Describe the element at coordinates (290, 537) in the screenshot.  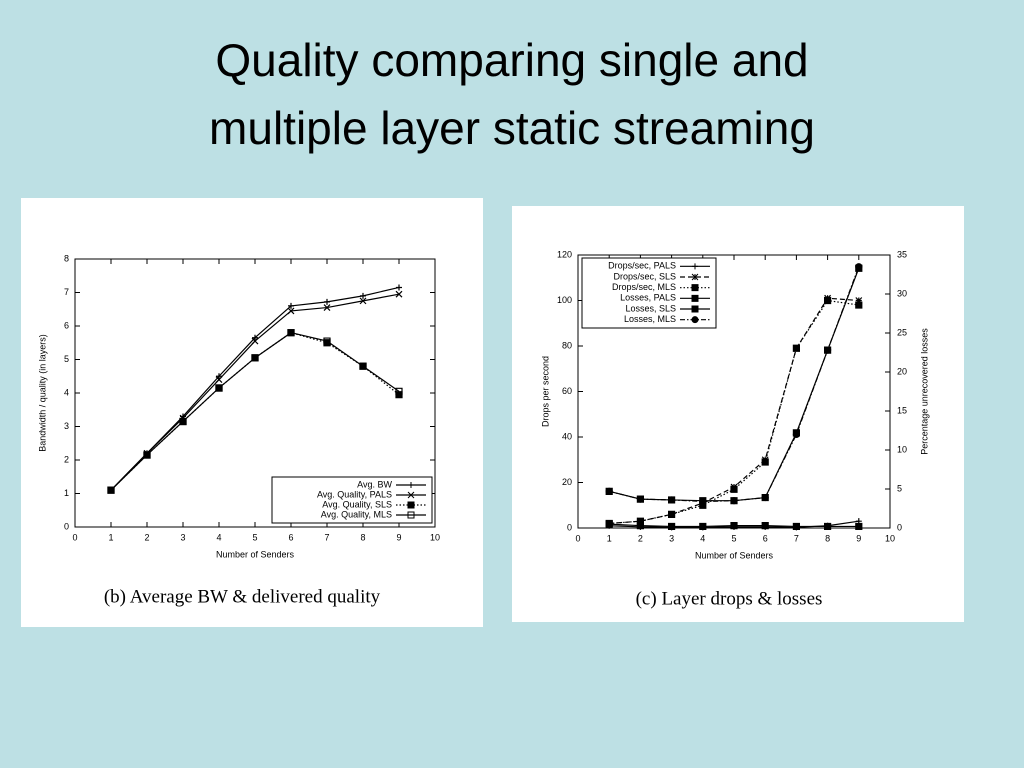
I see `x-tick-label: 6` at that location.